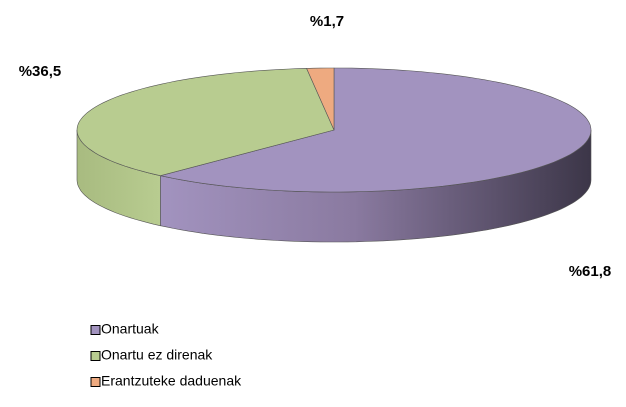  What do you see at coordinates (327, 21) in the screenshot?
I see `data-label: %1,7` at bounding box center [327, 21].